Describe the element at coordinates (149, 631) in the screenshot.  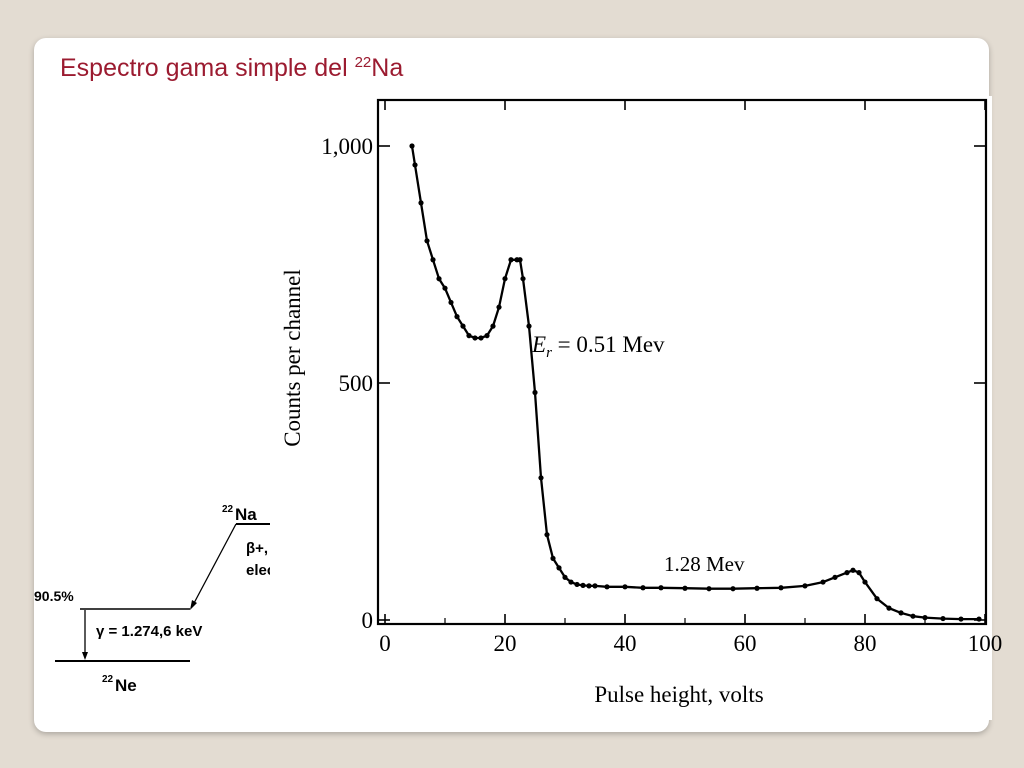
I see `gamma-energy-label: γ = 1.274,6 keV` at that location.